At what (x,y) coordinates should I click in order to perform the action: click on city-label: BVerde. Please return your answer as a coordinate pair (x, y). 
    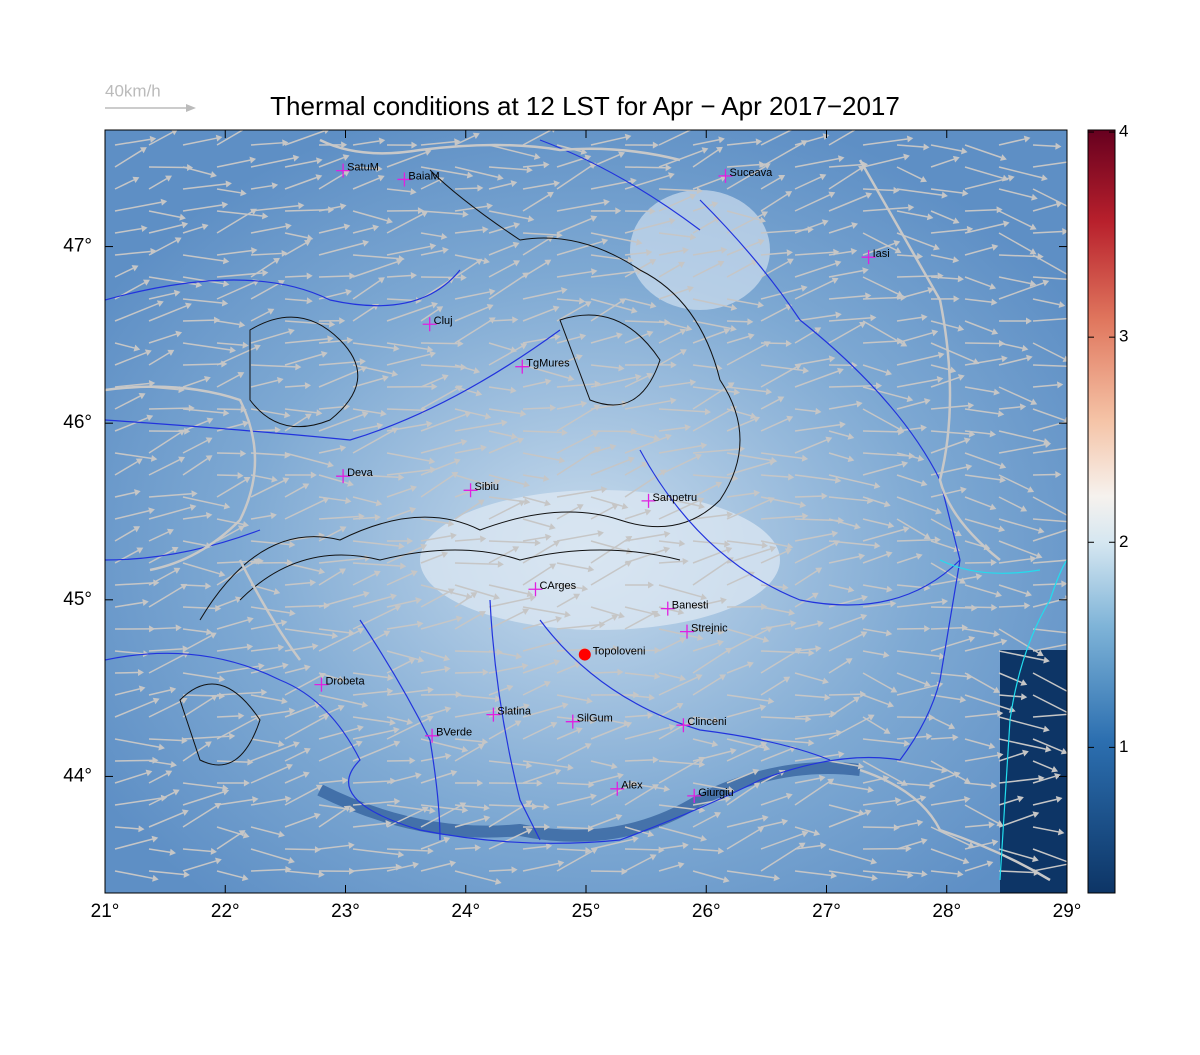
    Looking at the image, I should click on (454, 733).